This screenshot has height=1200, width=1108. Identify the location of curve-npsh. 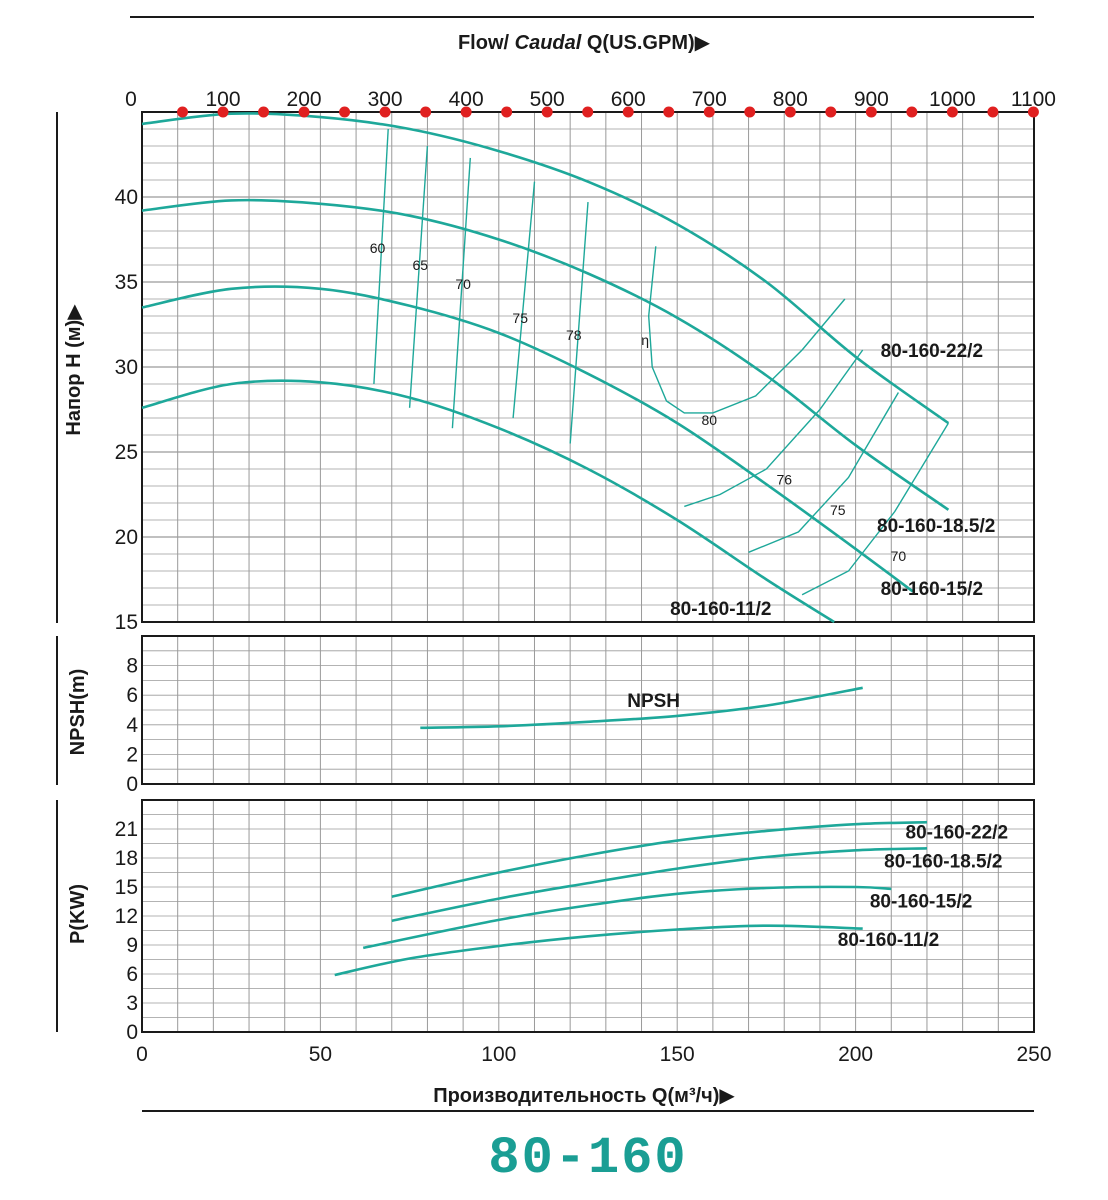
(641, 708).